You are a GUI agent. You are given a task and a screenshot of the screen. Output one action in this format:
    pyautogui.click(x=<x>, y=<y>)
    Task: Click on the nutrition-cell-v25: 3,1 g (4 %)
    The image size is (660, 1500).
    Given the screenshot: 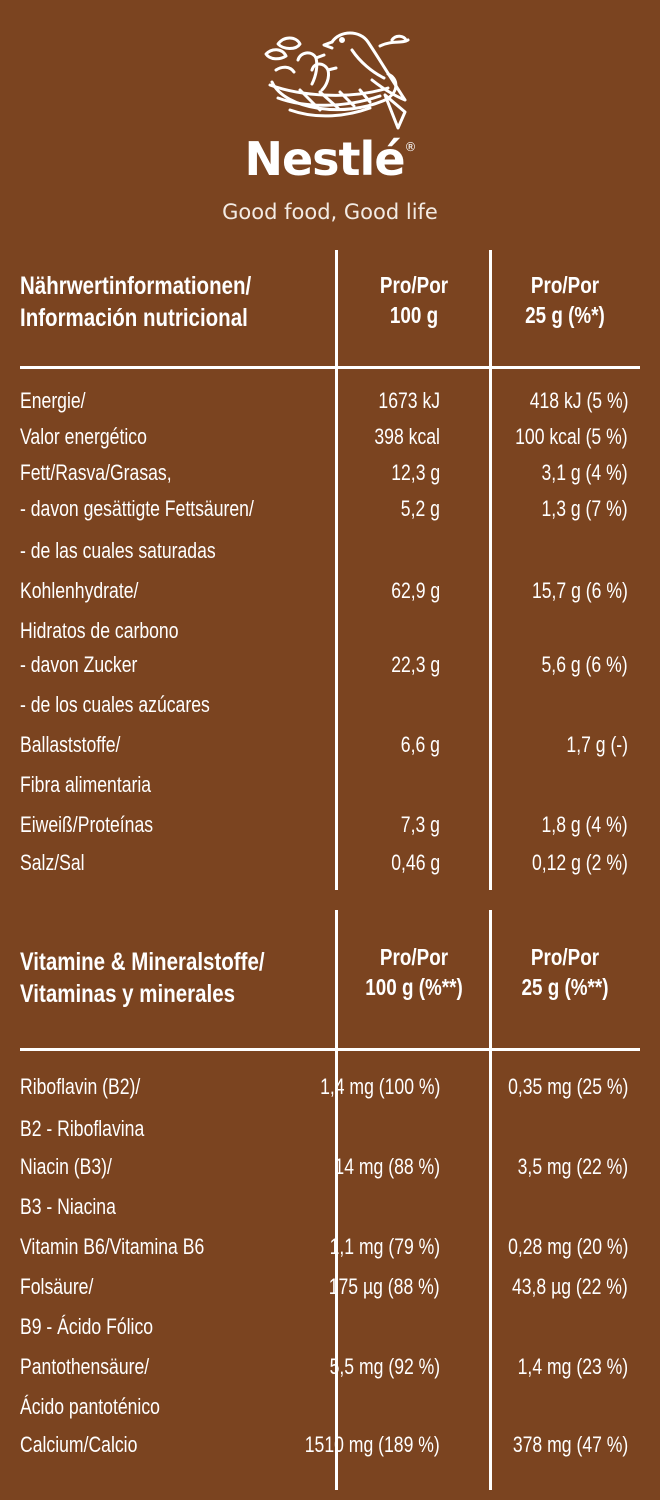 What is the action you would take?
    pyautogui.click(x=584, y=472)
    